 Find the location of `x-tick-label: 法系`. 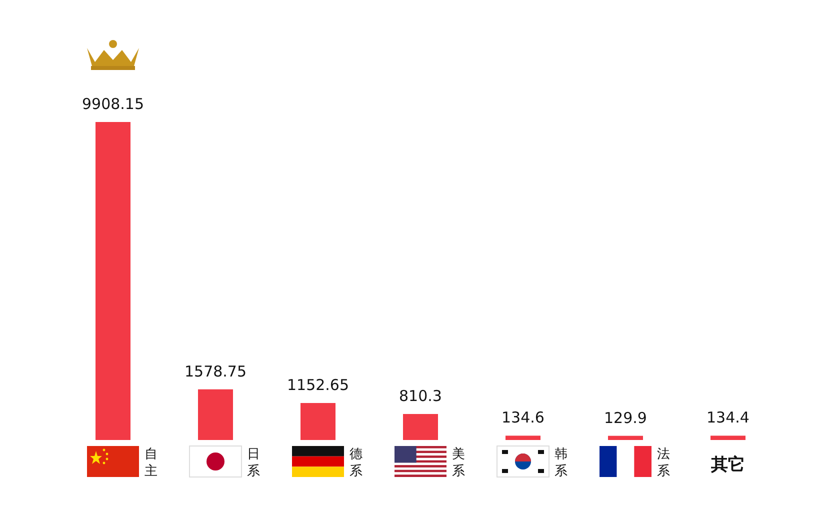

x-tick-label: 法系 is located at coordinates (663, 463).